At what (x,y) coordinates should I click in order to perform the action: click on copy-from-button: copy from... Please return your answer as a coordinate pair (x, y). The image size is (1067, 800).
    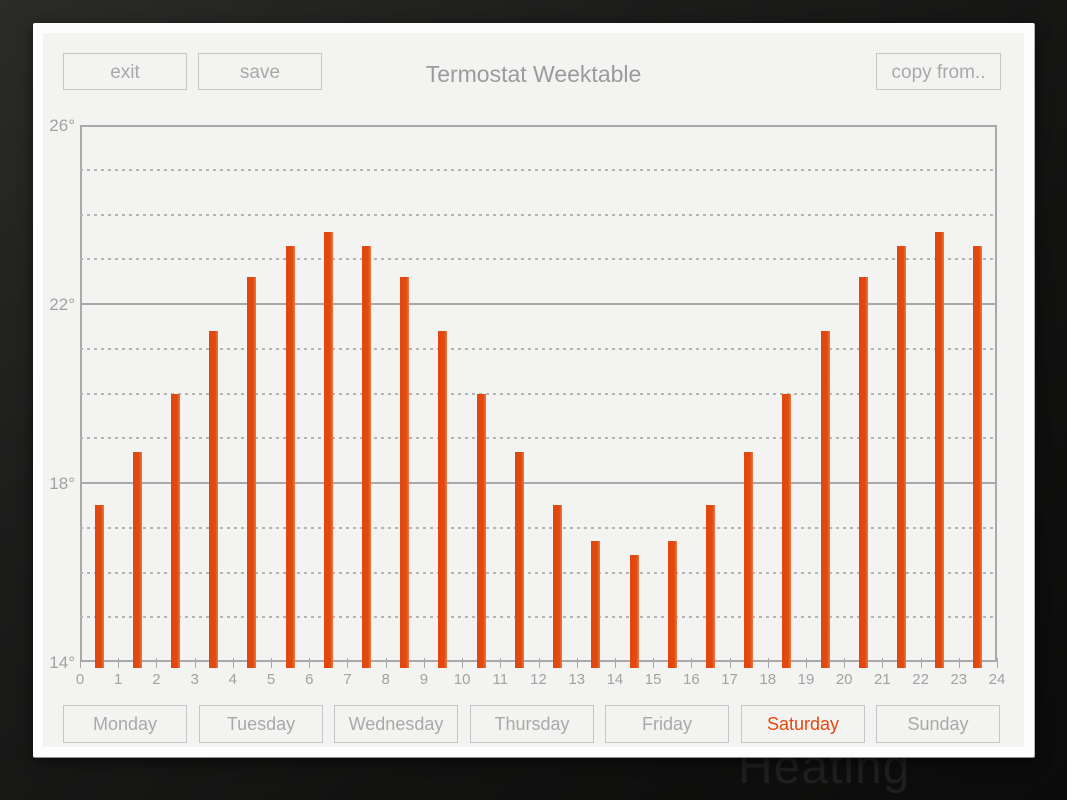
    Looking at the image, I should click on (938, 71).